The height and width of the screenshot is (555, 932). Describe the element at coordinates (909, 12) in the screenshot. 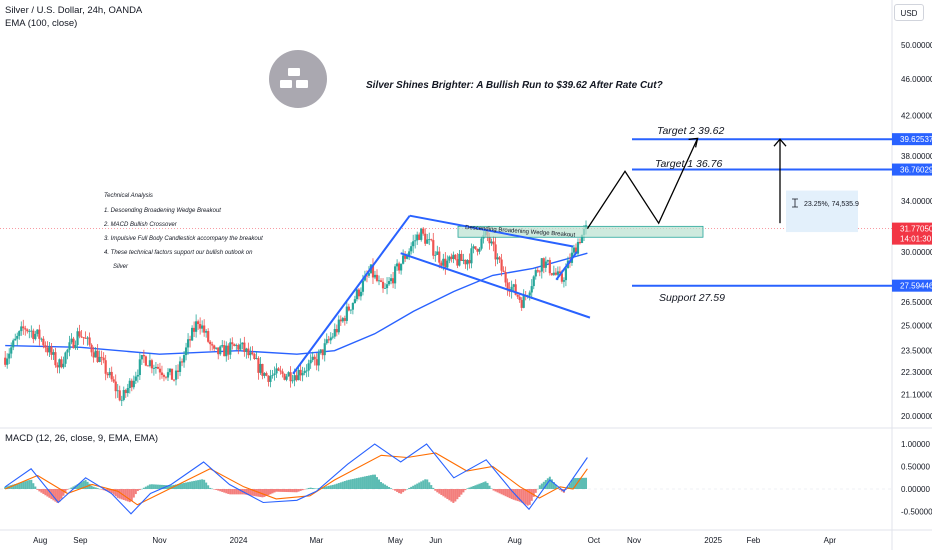

I see `currency-button: USD` at that location.